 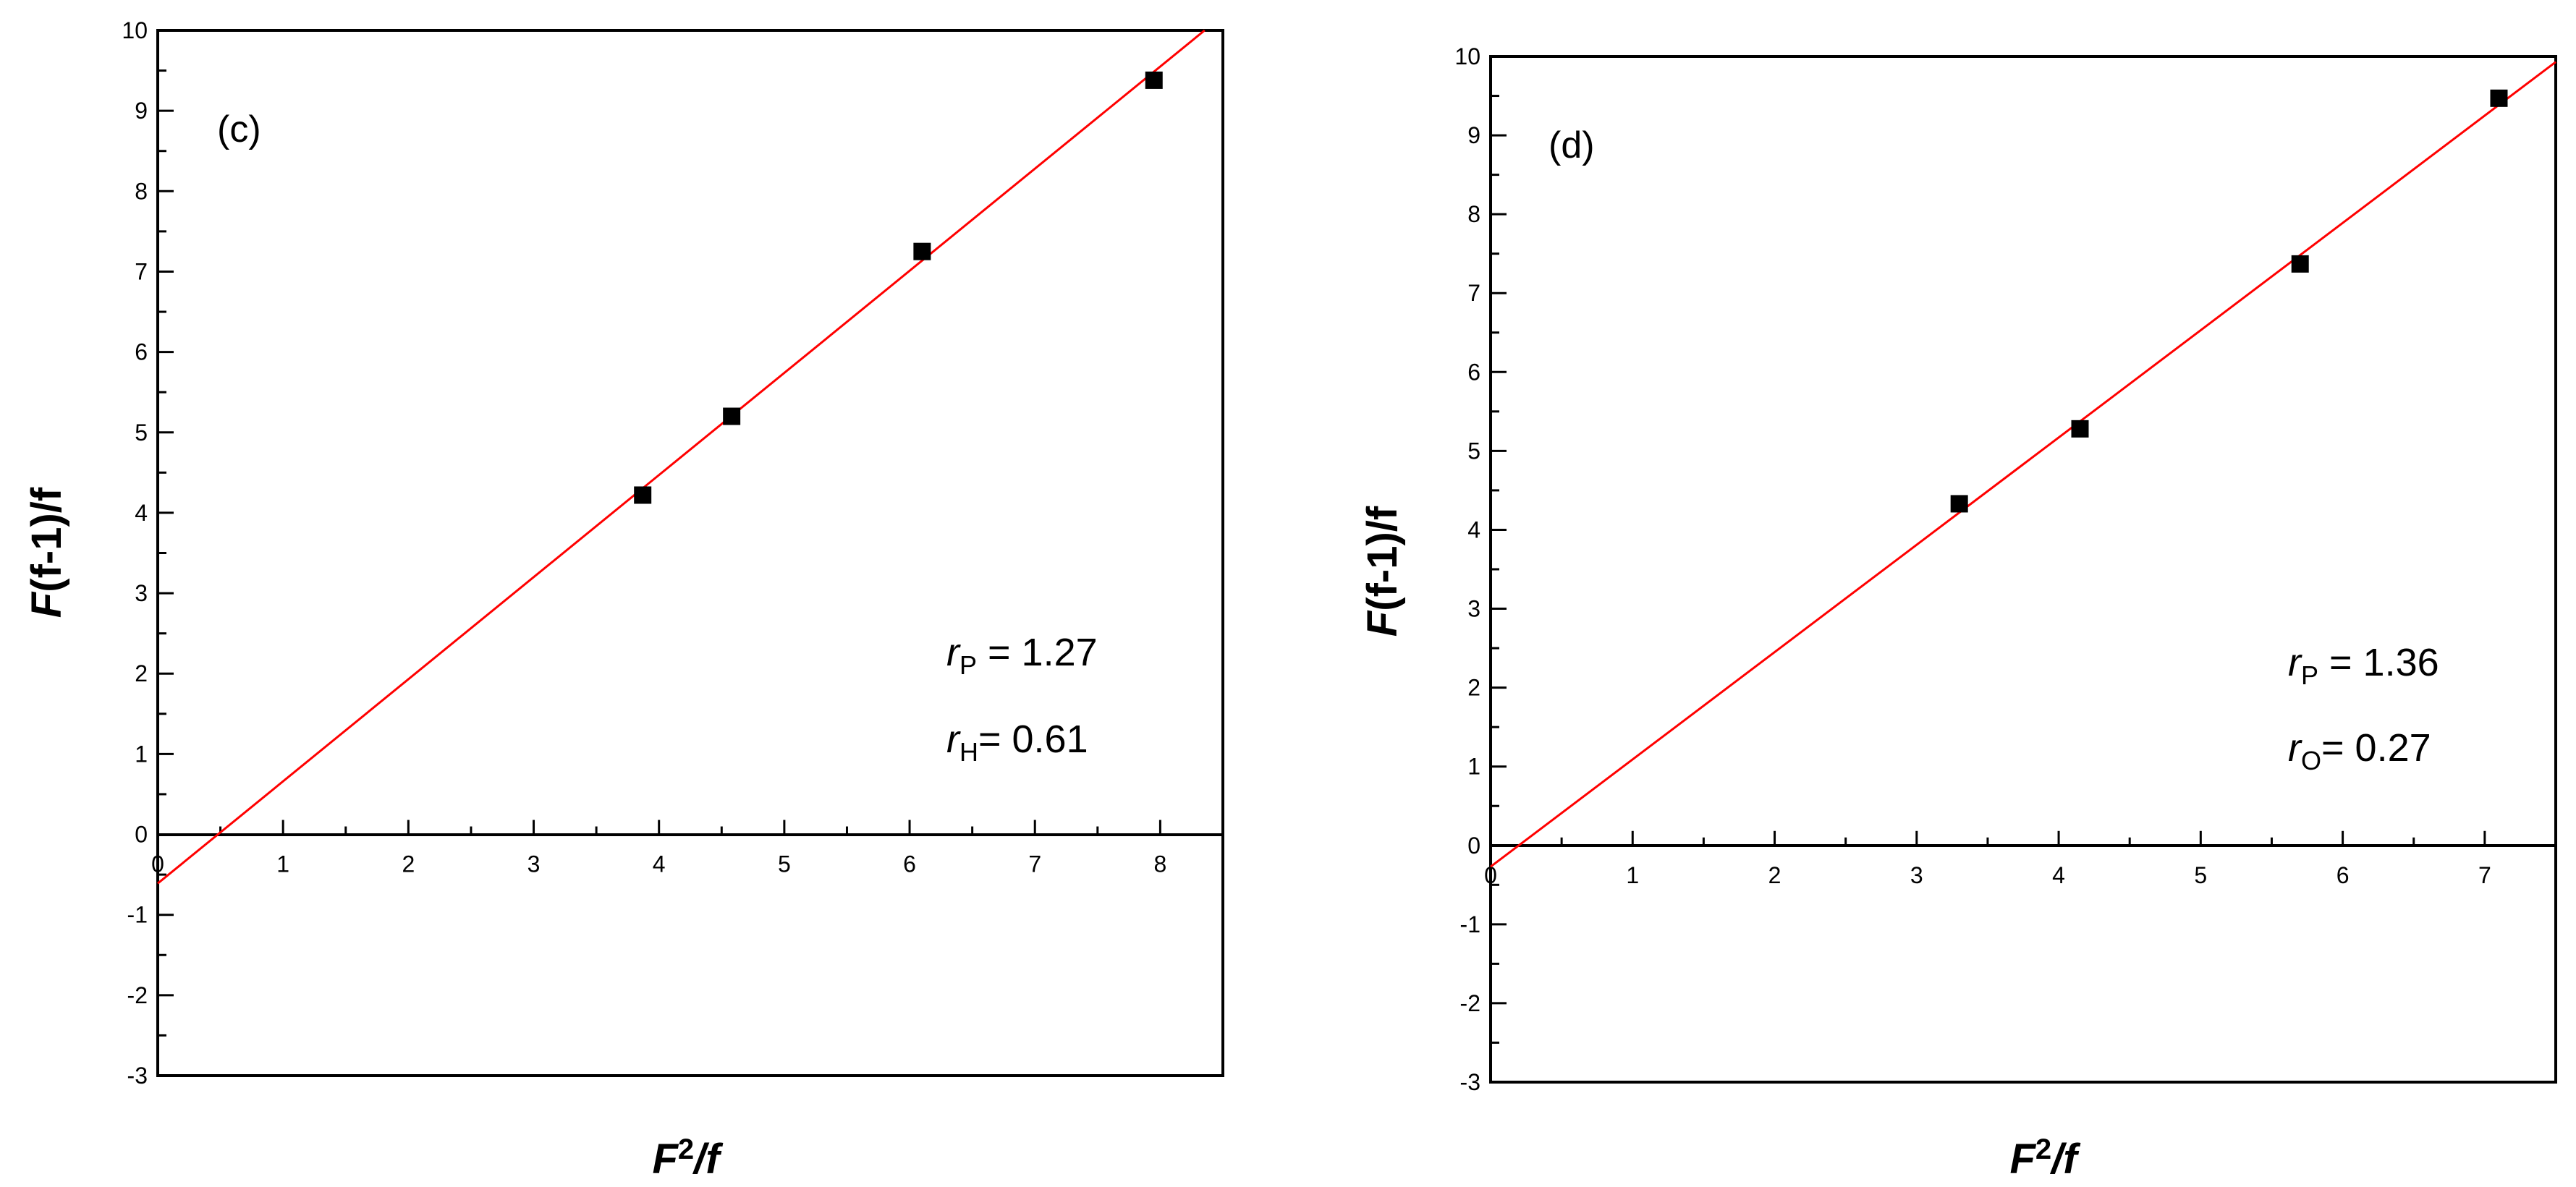 I want to click on annotation-rp: rP = 1.27, so click(x=1022, y=655).